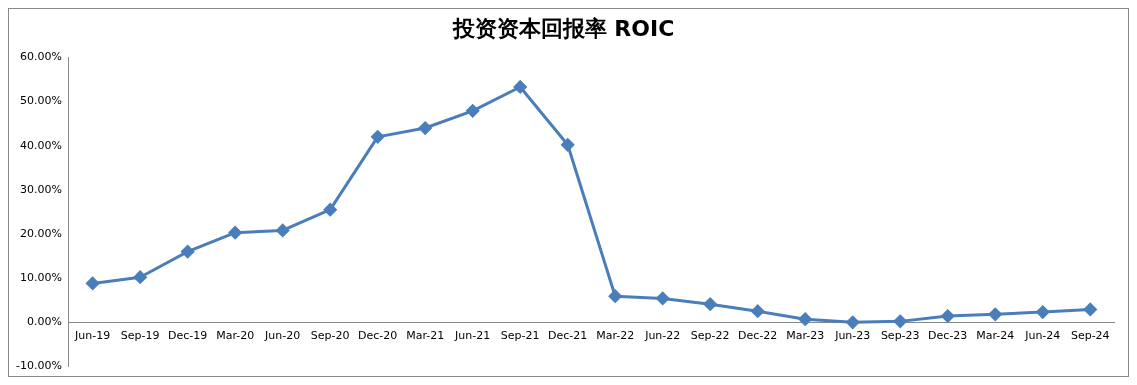  Describe the element at coordinates (563, 28) in the screenshot. I see `chart-title: 投资资本回报率 ROIC` at that location.